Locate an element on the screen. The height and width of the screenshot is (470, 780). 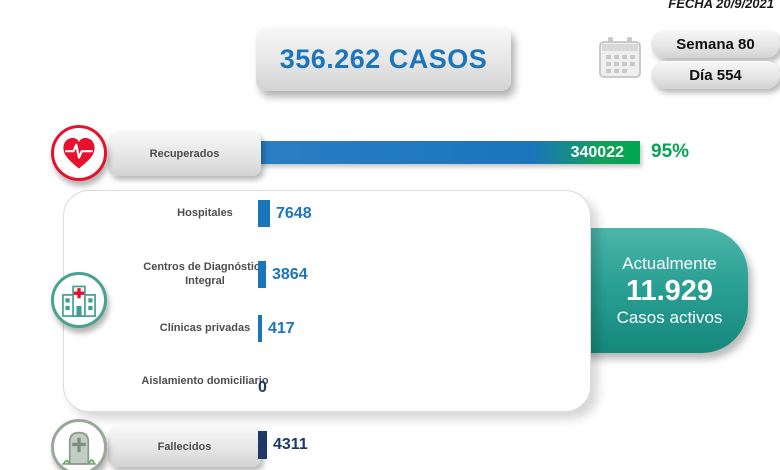
fallecidos-value: 4311 is located at coordinates (290, 444).